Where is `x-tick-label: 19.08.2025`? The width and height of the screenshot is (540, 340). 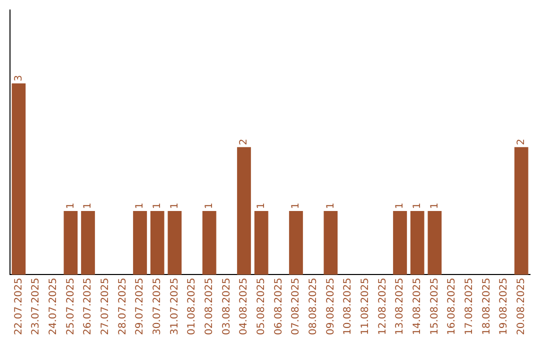 x-tick-label: 19.08.2025 is located at coordinates (504, 307).